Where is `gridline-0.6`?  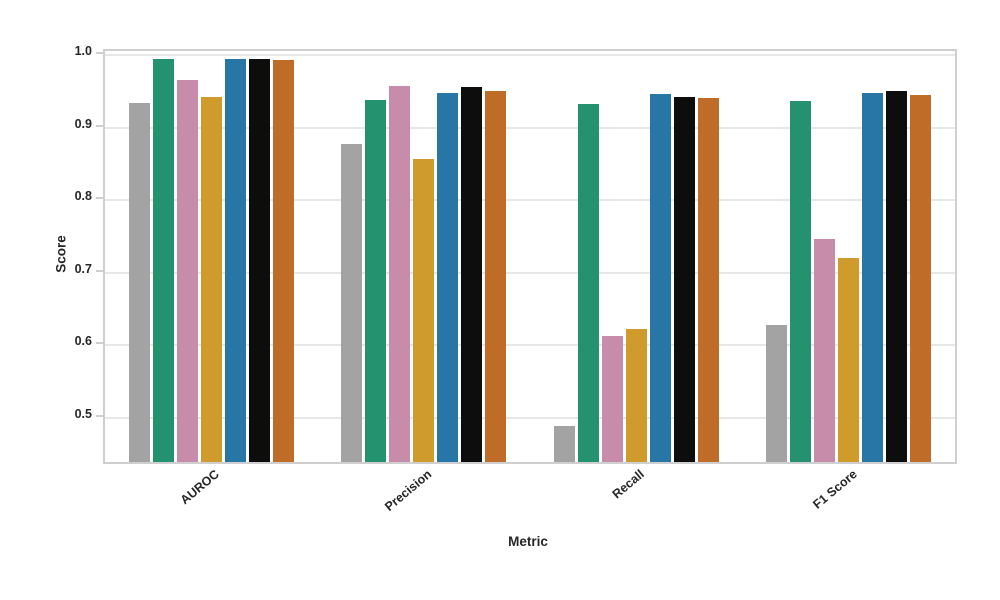 gridline-0.6 is located at coordinates (530, 345).